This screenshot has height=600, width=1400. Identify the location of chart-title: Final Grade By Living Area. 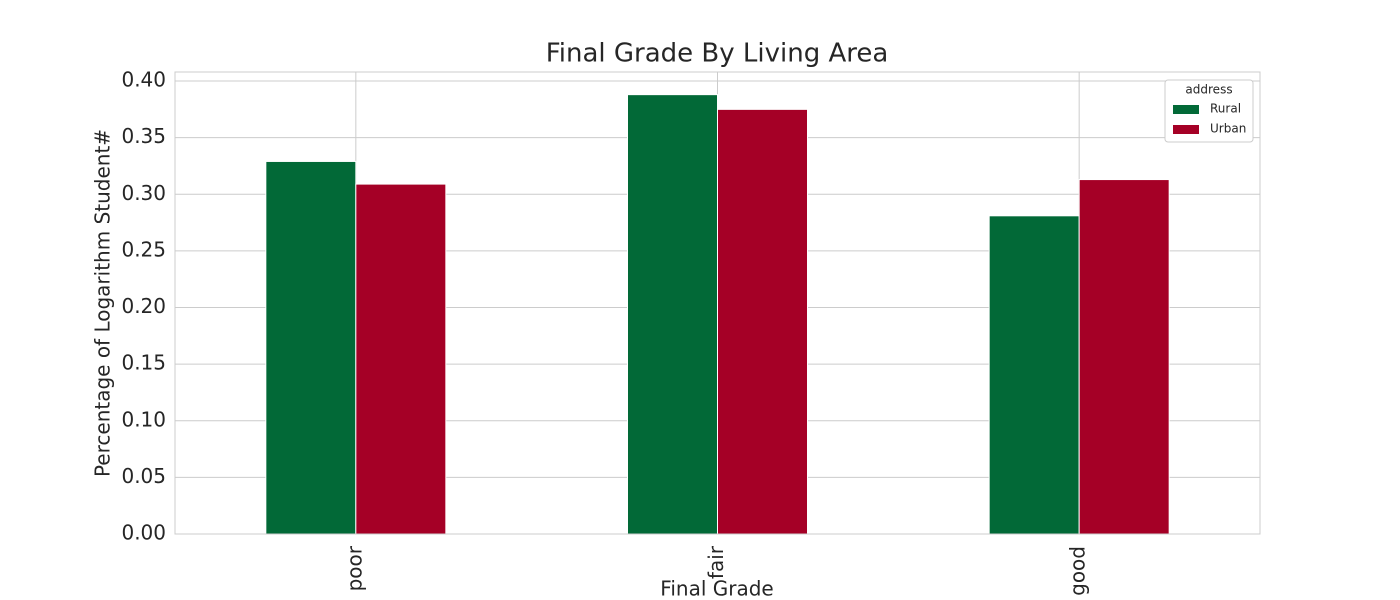
(717, 54).